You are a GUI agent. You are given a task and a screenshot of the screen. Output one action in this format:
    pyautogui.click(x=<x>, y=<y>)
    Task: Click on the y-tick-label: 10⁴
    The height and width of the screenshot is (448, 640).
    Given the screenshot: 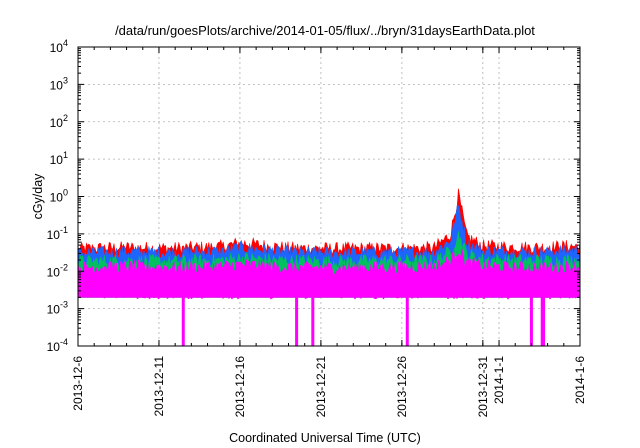 What is the action you would take?
    pyautogui.click(x=59, y=46)
    